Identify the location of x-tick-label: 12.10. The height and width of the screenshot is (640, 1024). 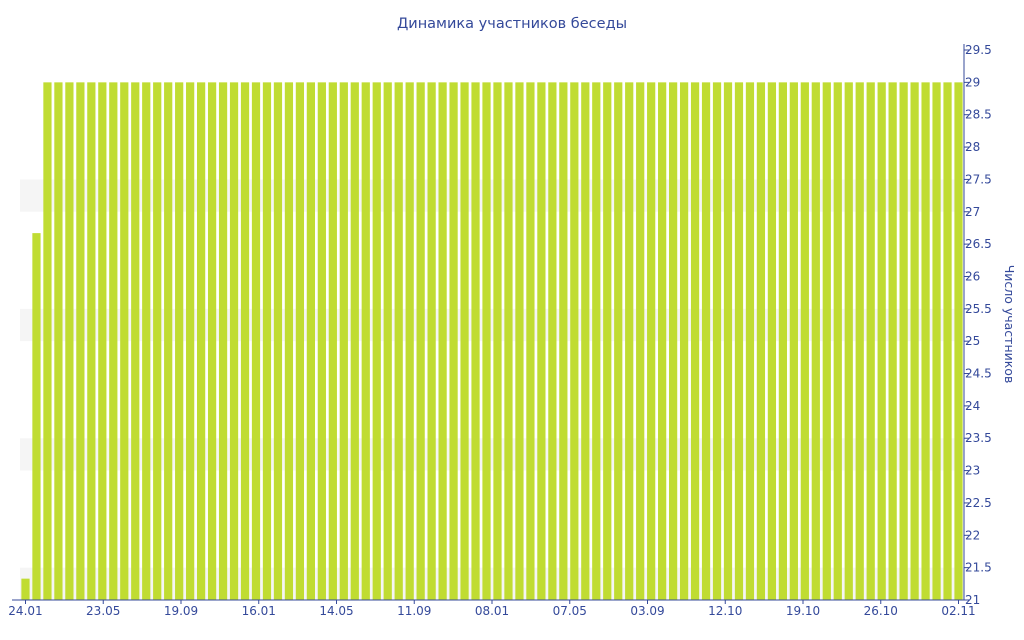
(725, 611).